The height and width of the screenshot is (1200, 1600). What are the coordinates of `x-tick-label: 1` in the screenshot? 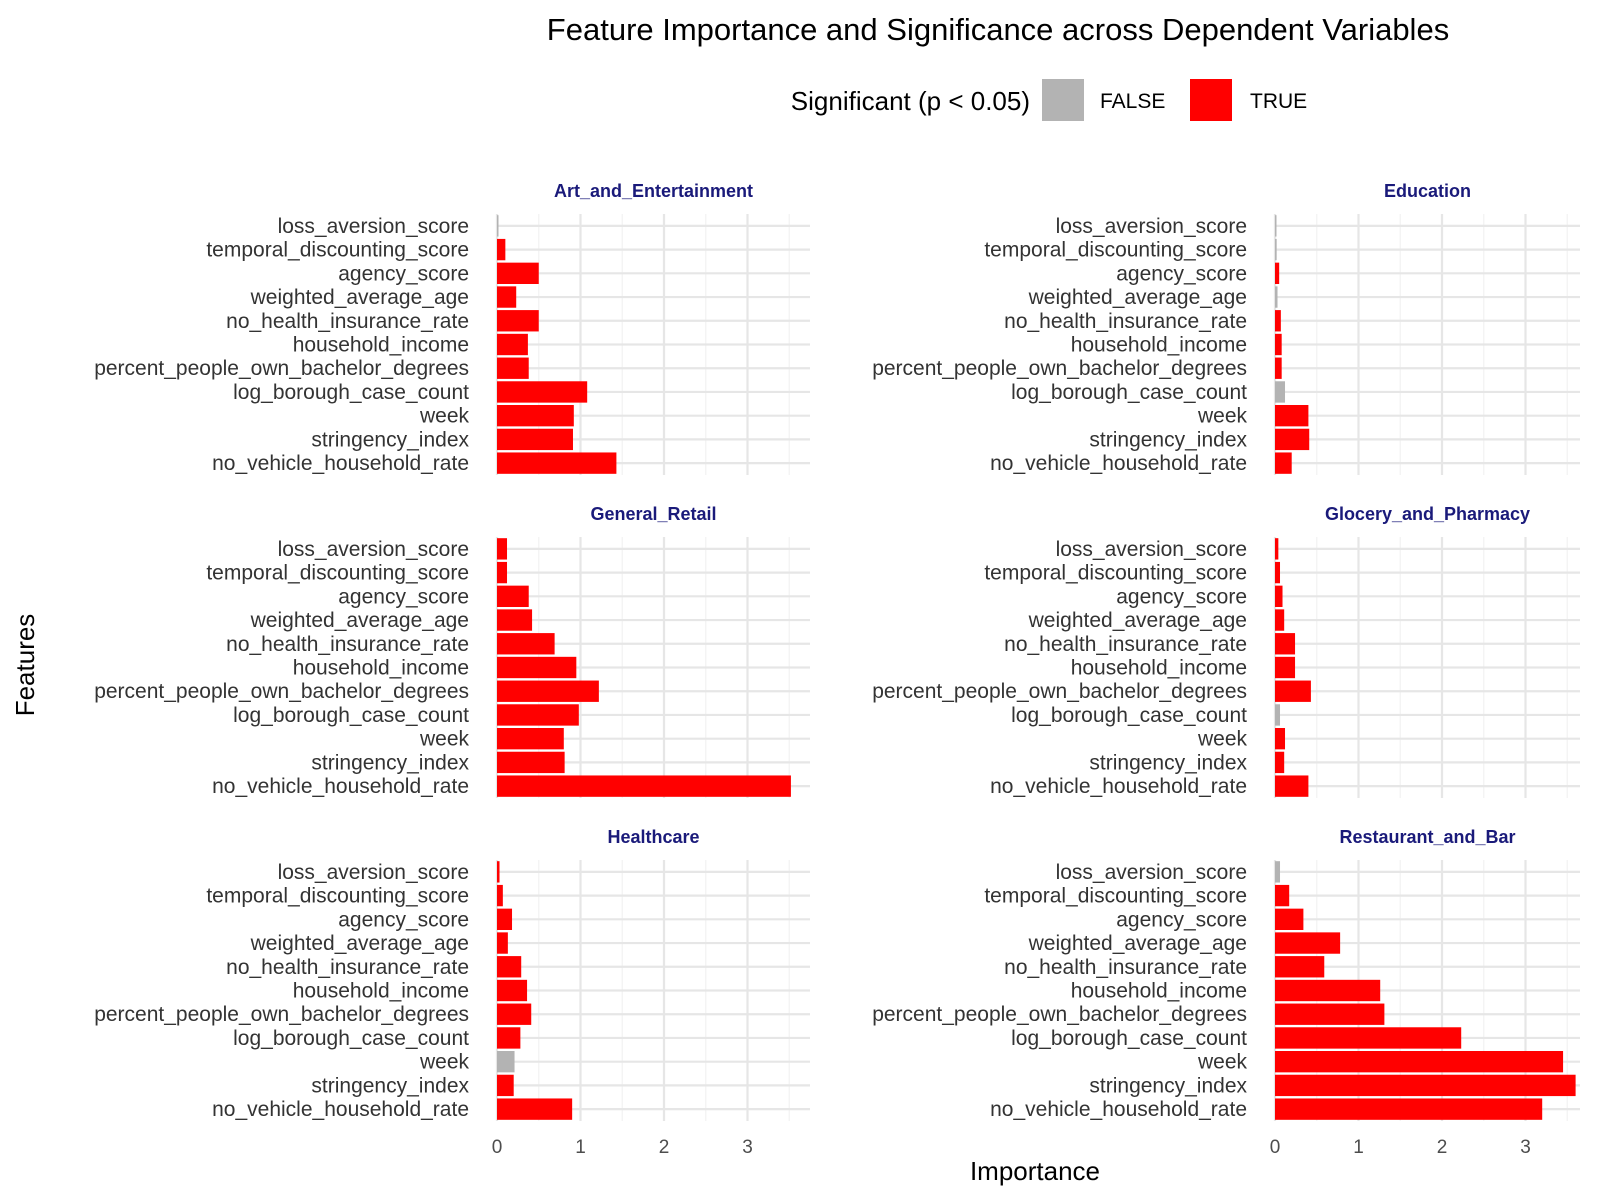 It's located at (1358, 1147).